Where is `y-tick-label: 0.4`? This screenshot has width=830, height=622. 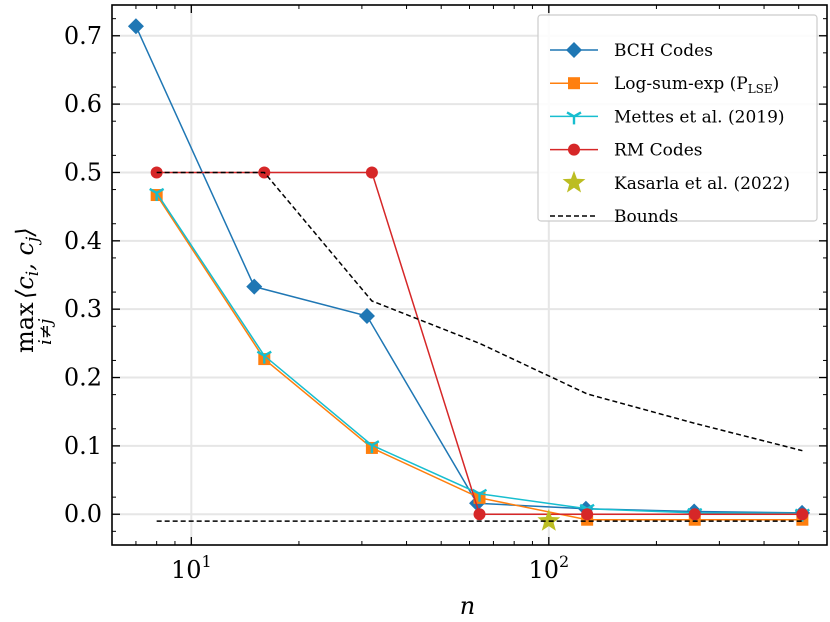 y-tick-label: 0.4 is located at coordinates (83, 241).